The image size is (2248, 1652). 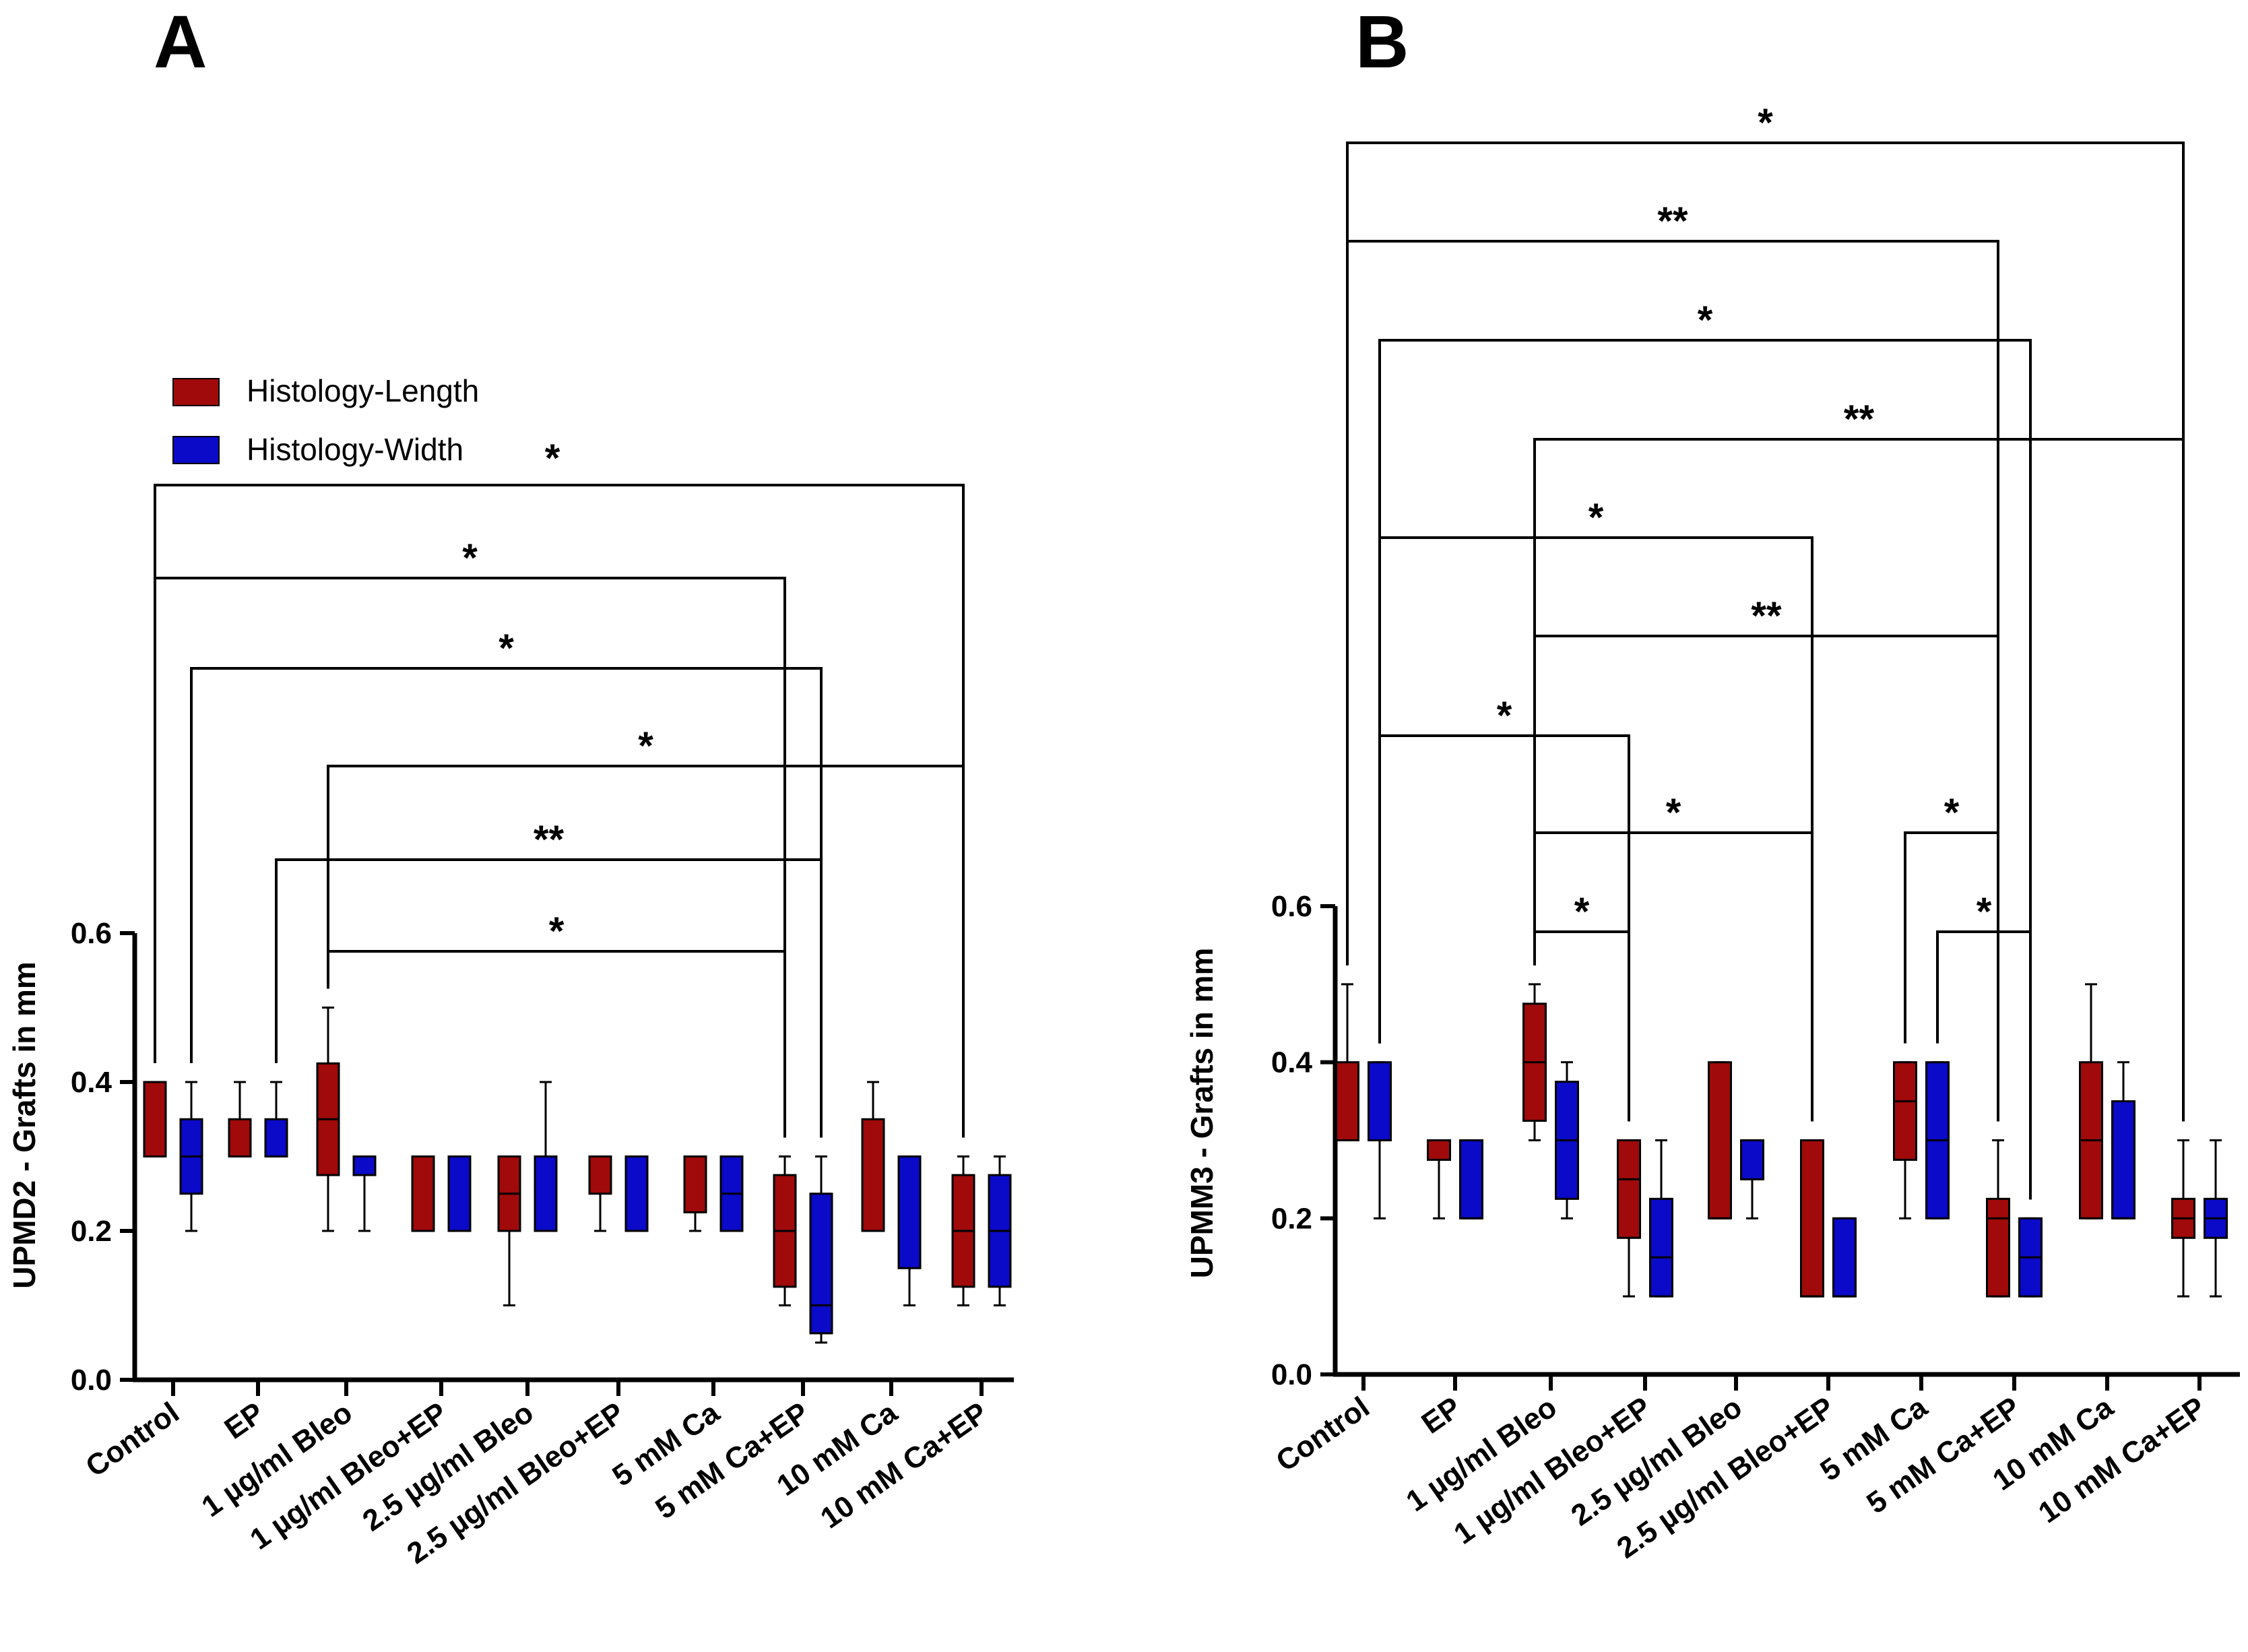 I want to click on legend-label-length: Histology-Length, so click(x=363, y=390).